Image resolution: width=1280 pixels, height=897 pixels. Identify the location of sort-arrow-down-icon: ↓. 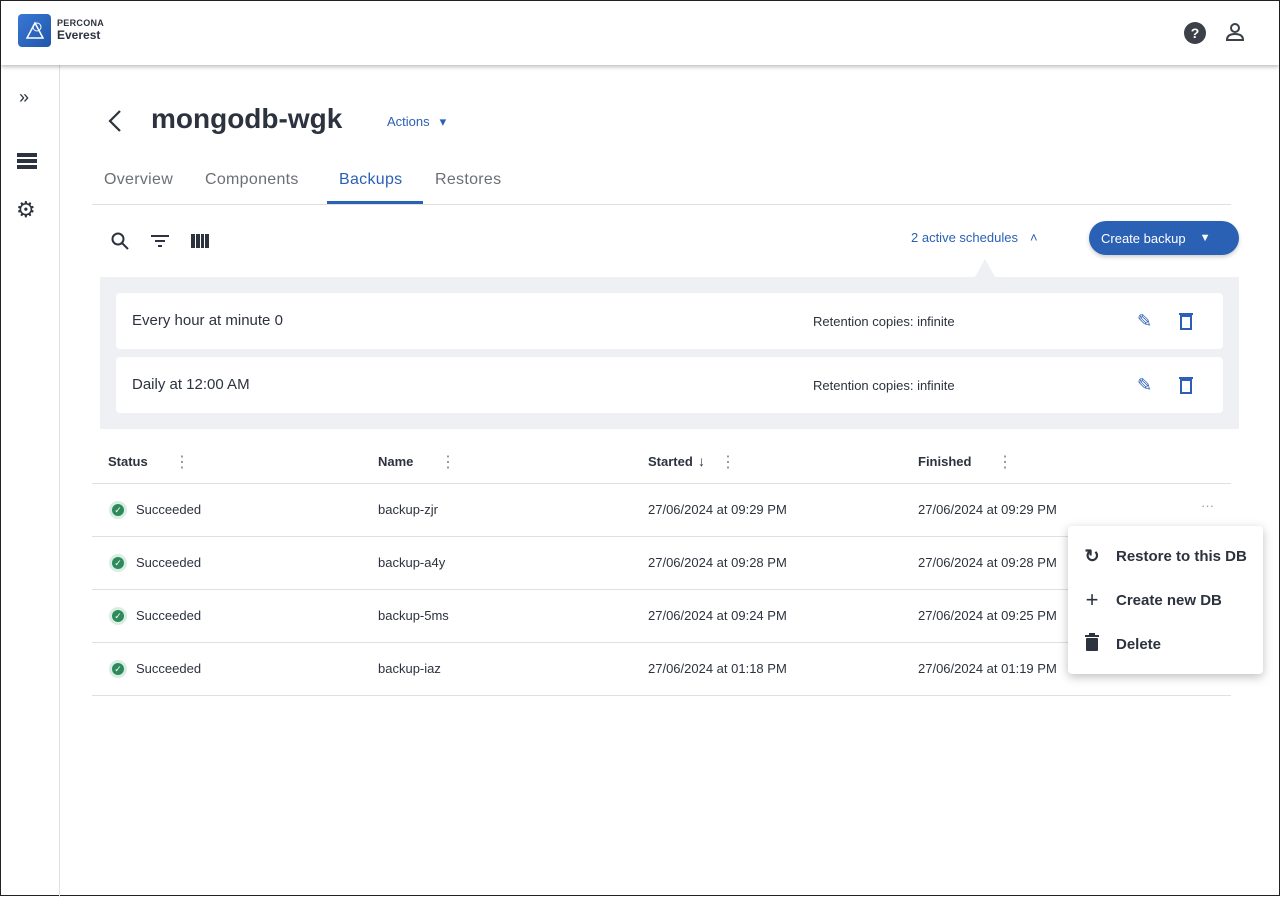
(701, 461).